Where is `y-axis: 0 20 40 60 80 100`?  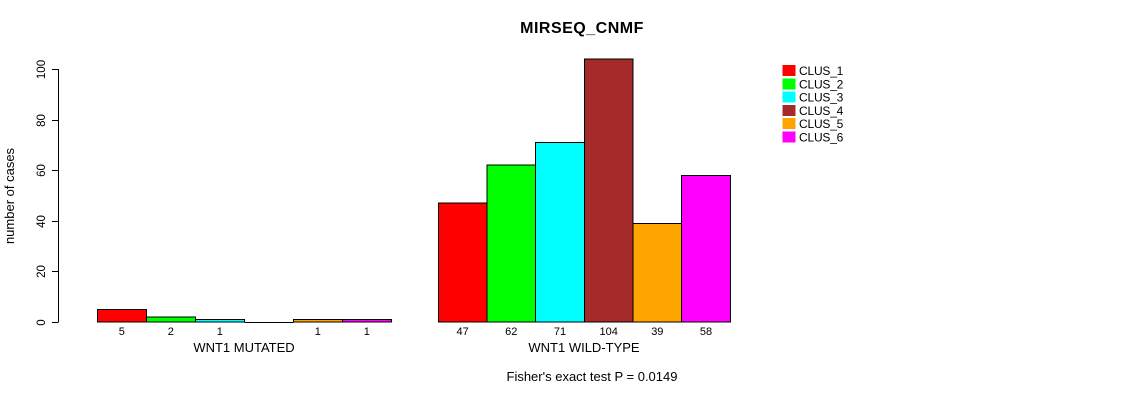 y-axis: 0 20 40 60 80 100 is located at coordinates (47, 193).